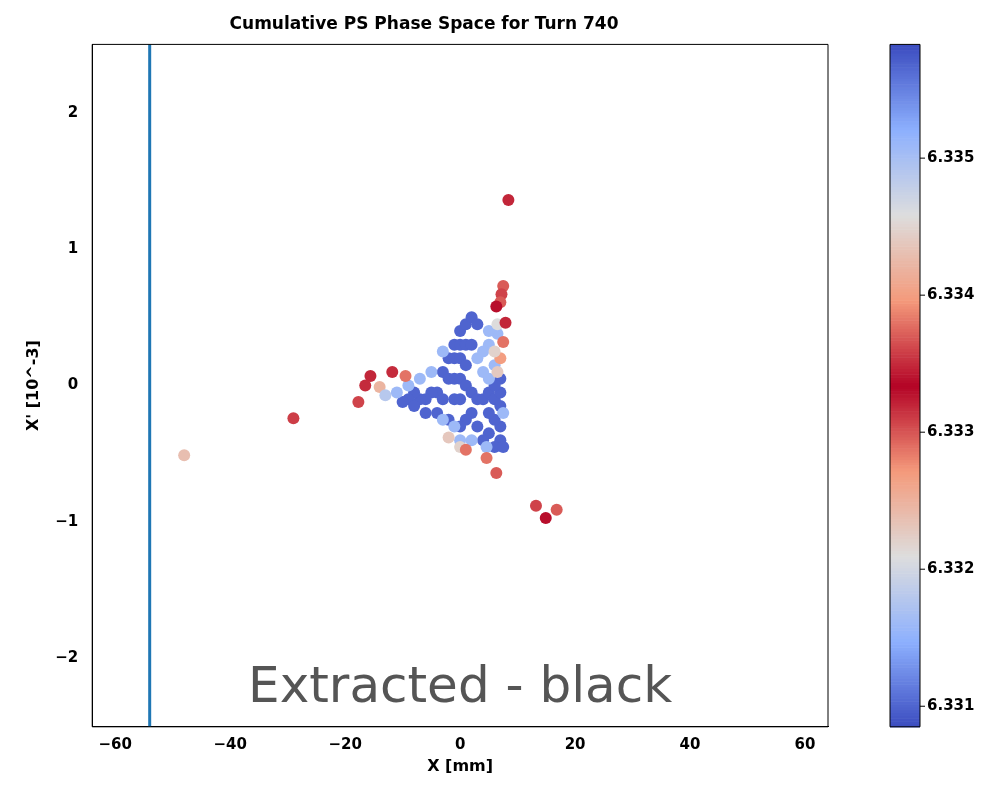  I want to click on color-bar-label: 6.331, so click(951, 705).